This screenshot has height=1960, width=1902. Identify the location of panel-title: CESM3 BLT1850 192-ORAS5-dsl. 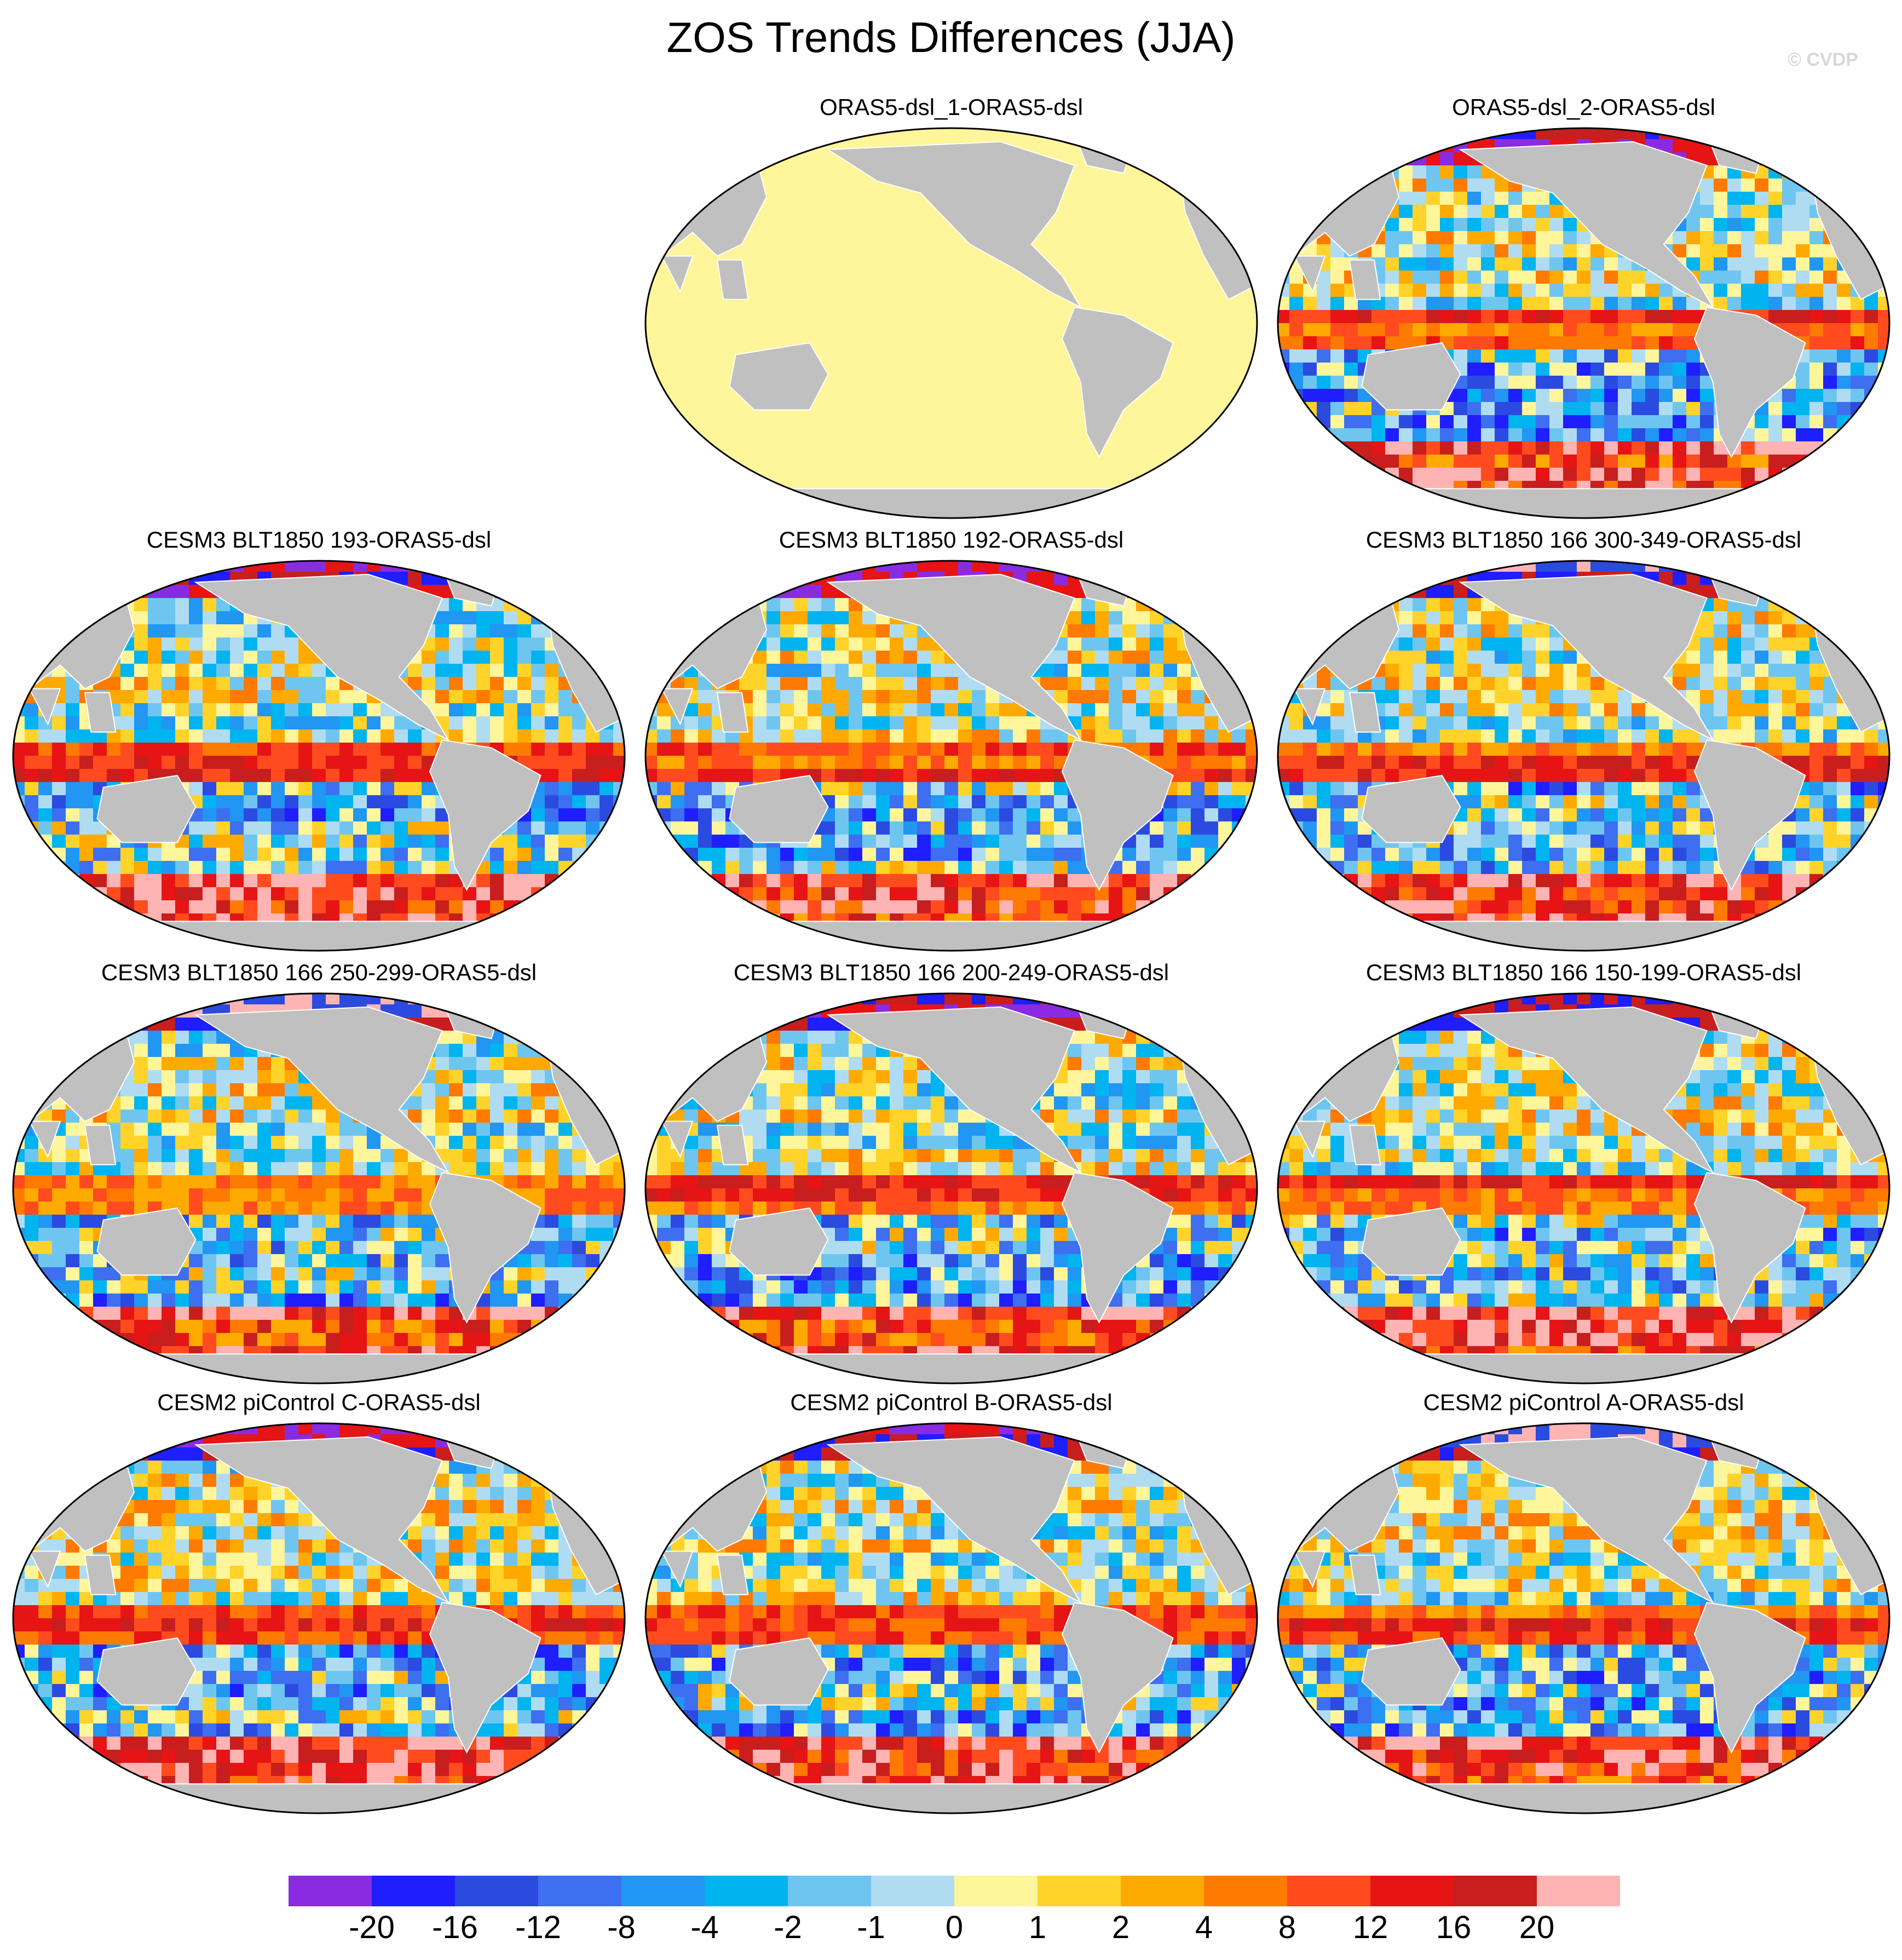
(951, 540).